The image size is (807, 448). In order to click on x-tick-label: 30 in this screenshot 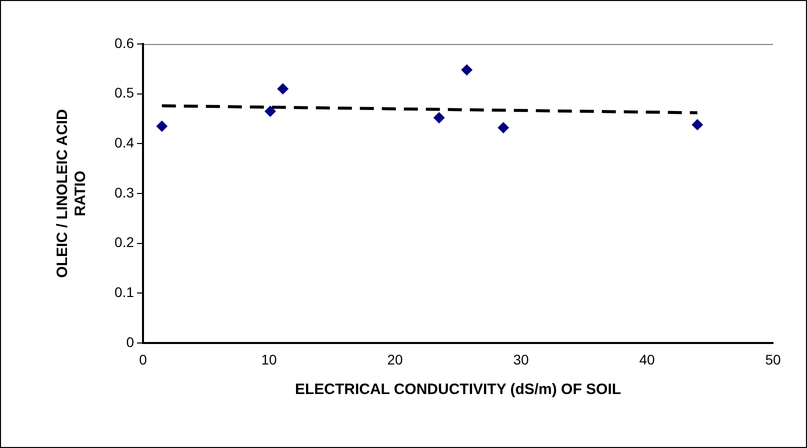, I will do `click(521, 359)`.